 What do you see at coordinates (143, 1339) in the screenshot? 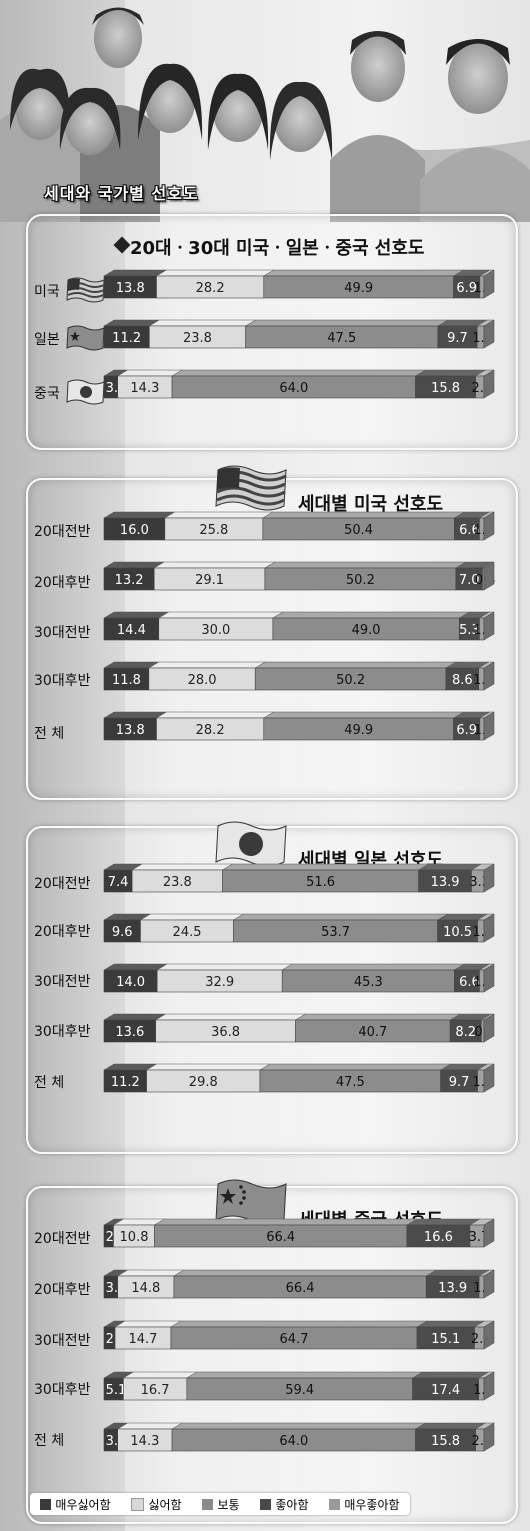
I see `data-label: 14.7` at bounding box center [143, 1339].